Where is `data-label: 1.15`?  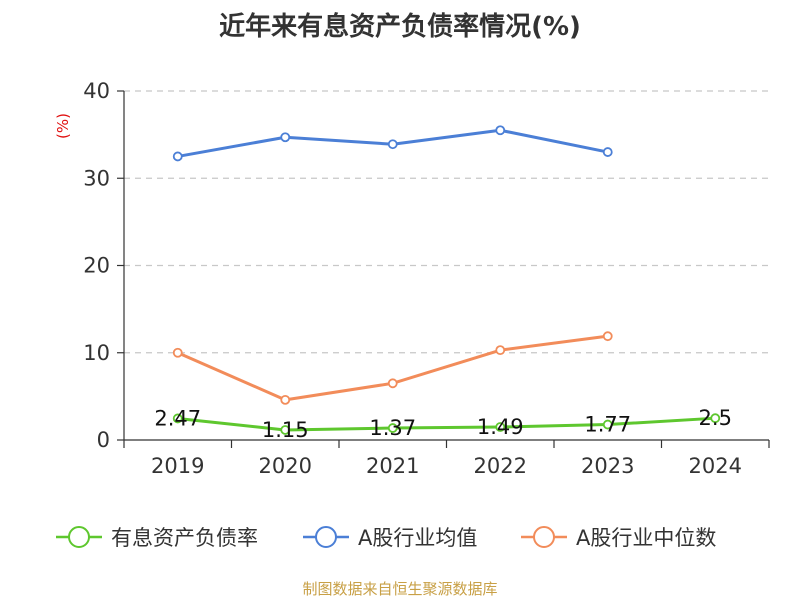
data-label: 1.15 is located at coordinates (285, 430).